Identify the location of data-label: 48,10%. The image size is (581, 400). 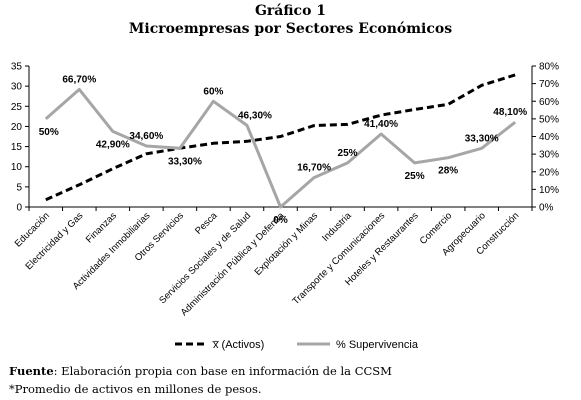
(510, 112).